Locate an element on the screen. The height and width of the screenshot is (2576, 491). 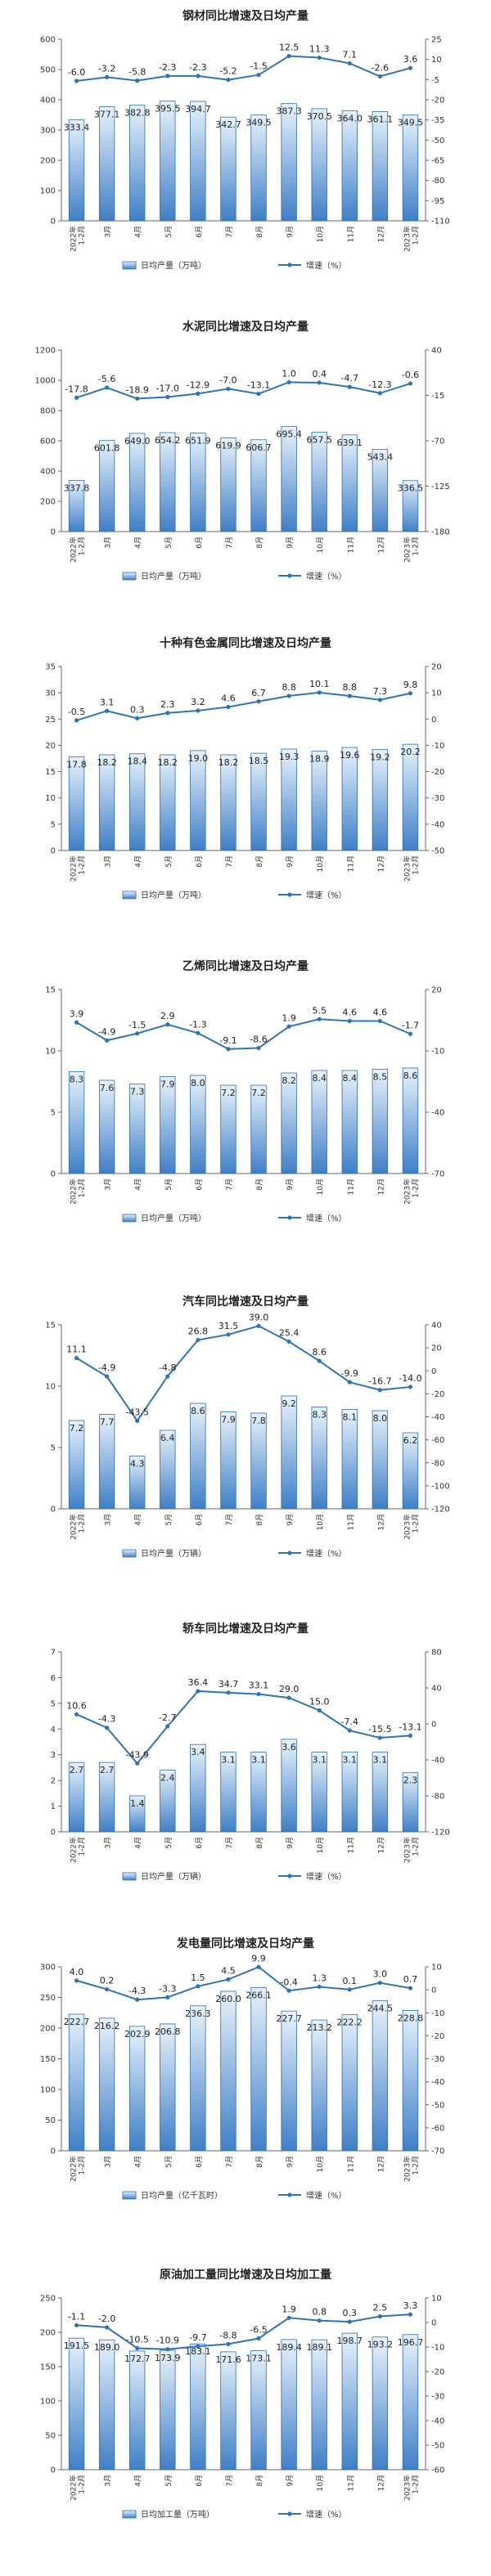
chart-title: 乙烯同比增速及日均产量 is located at coordinates (245, 966).